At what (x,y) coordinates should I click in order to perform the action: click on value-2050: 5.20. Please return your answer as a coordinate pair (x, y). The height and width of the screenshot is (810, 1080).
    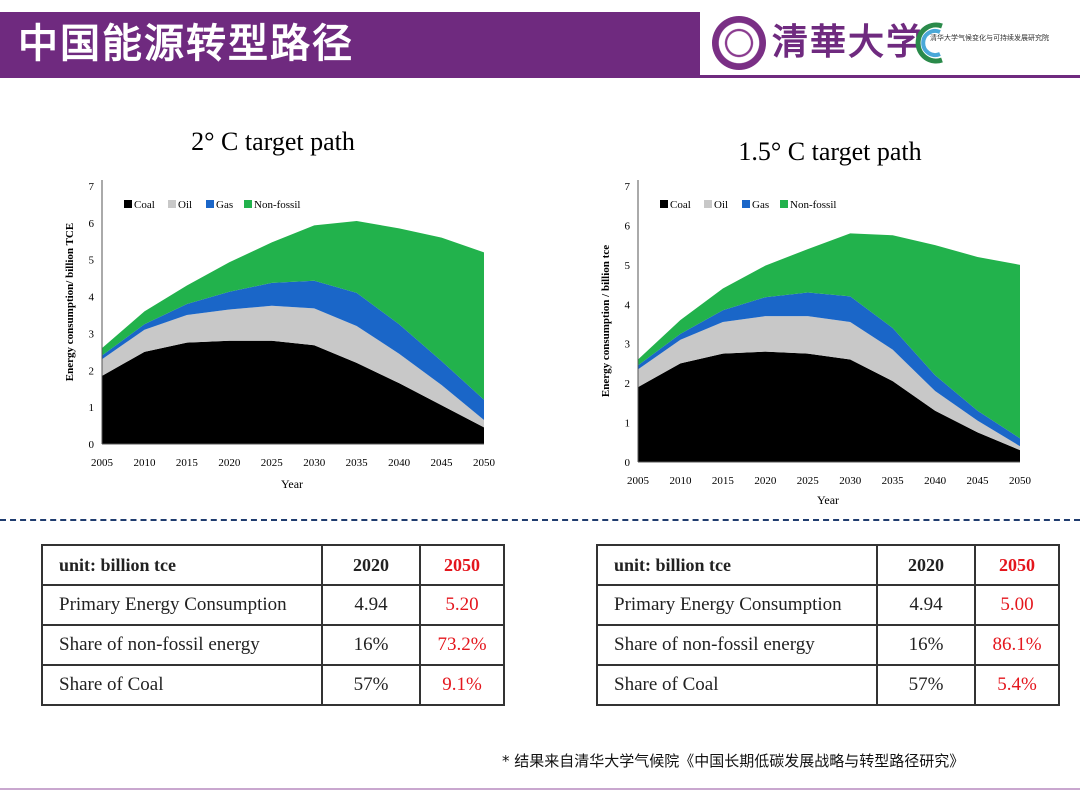
    Looking at the image, I should click on (462, 605).